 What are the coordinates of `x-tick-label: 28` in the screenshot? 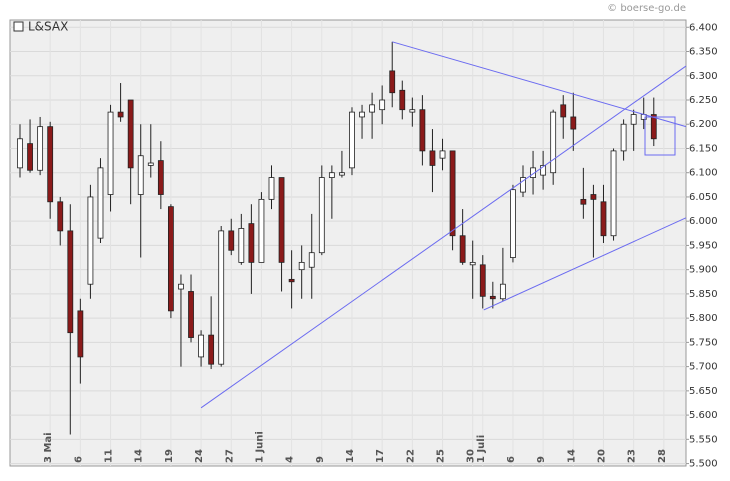 It's located at (662, 456).